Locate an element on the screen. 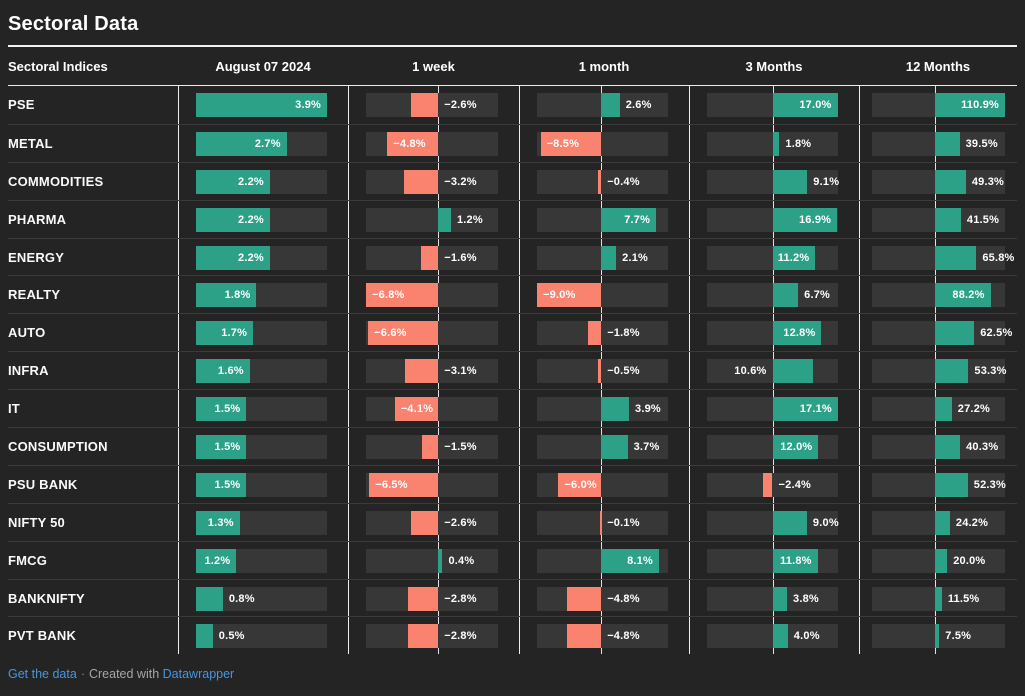 The width and height of the screenshot is (1025, 696). get-data-link: Get the data is located at coordinates (42, 674).